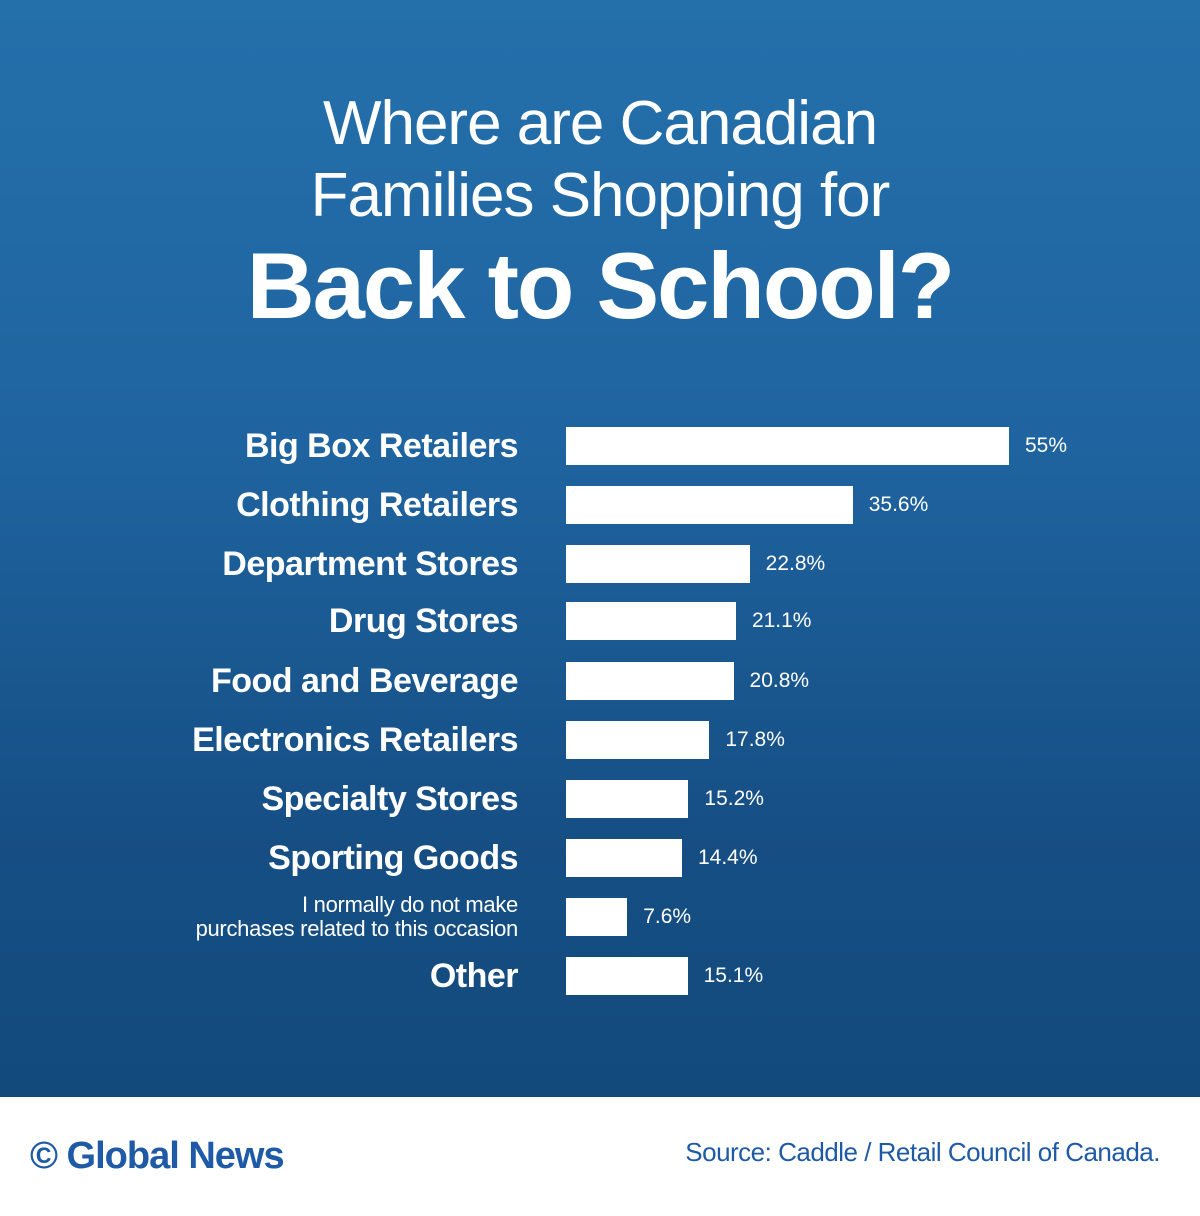 Image resolution: width=1200 pixels, height=1216 pixels. I want to click on bar-label-line-2: purchases related to this occasion, so click(357, 928).